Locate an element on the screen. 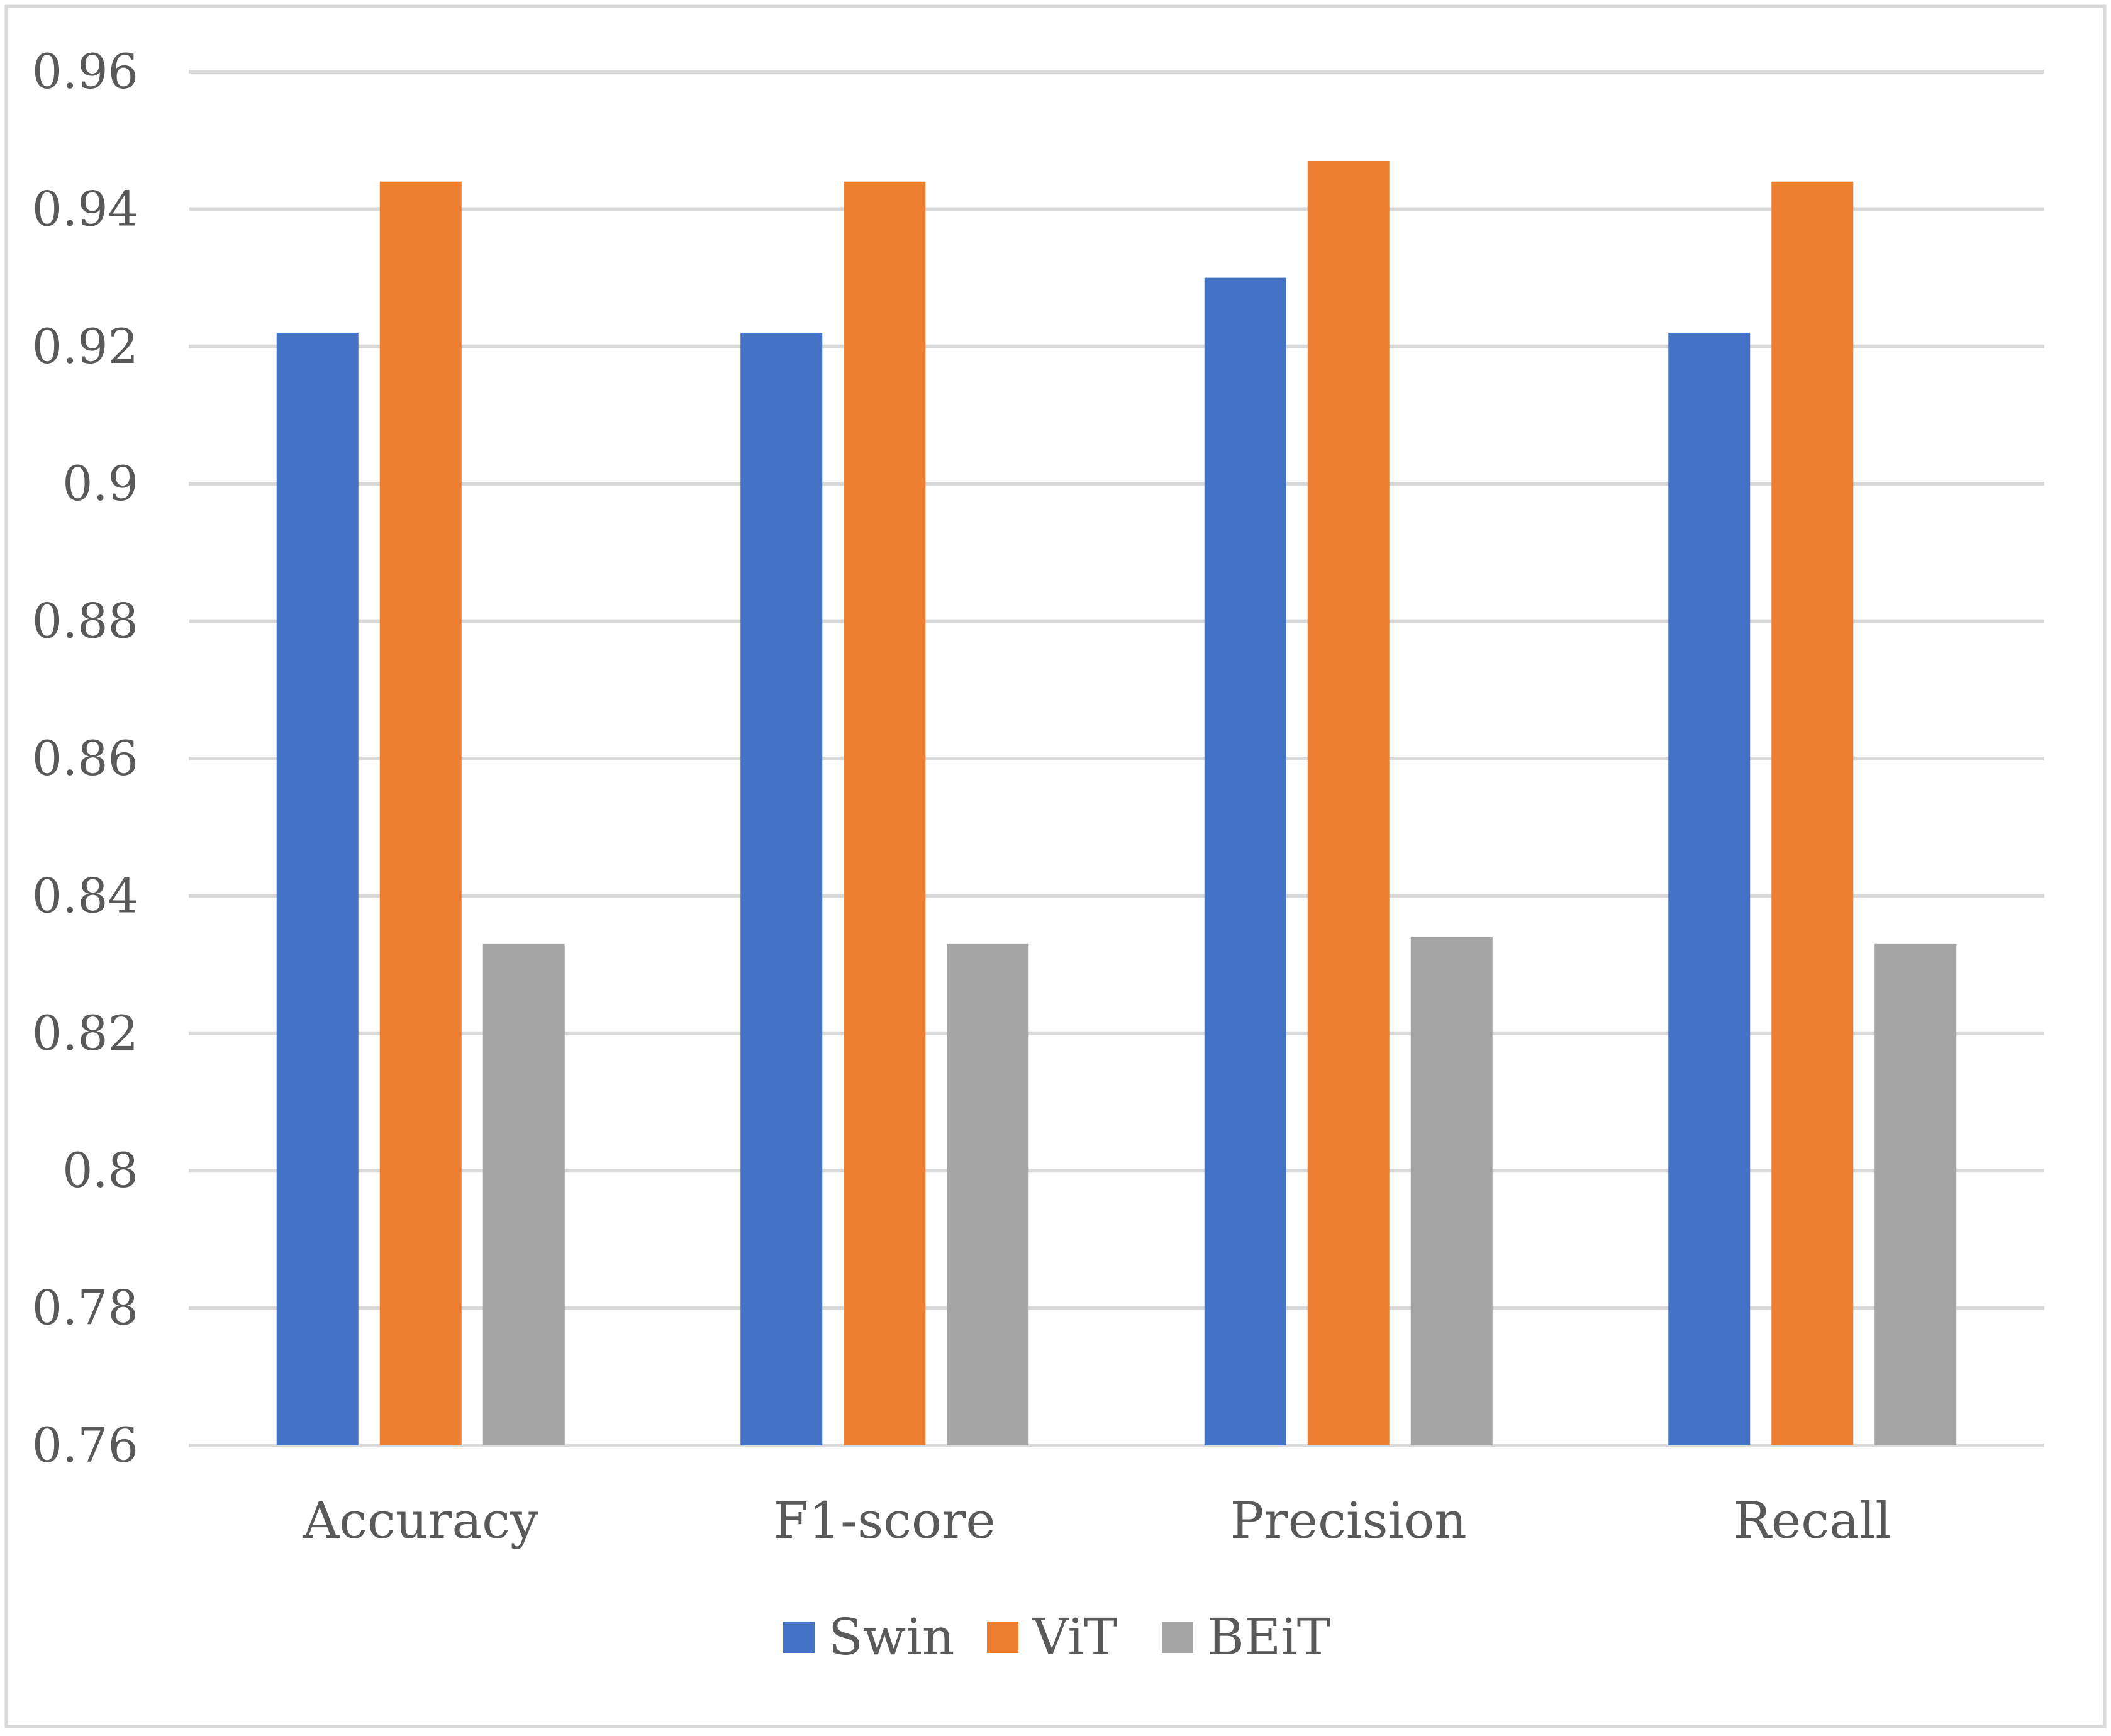 This screenshot has width=2111, height=1736. y-tick-label: 0.82 is located at coordinates (85, 1033).